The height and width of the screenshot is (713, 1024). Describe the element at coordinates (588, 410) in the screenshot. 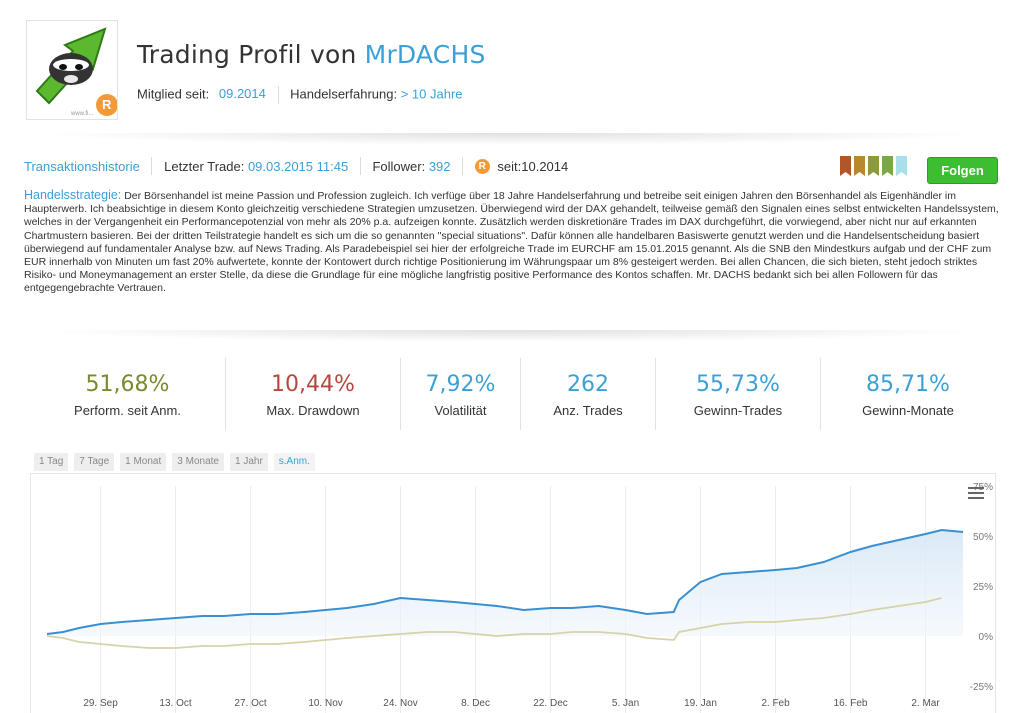

I see `stat-label: Anz. Trades` at that location.